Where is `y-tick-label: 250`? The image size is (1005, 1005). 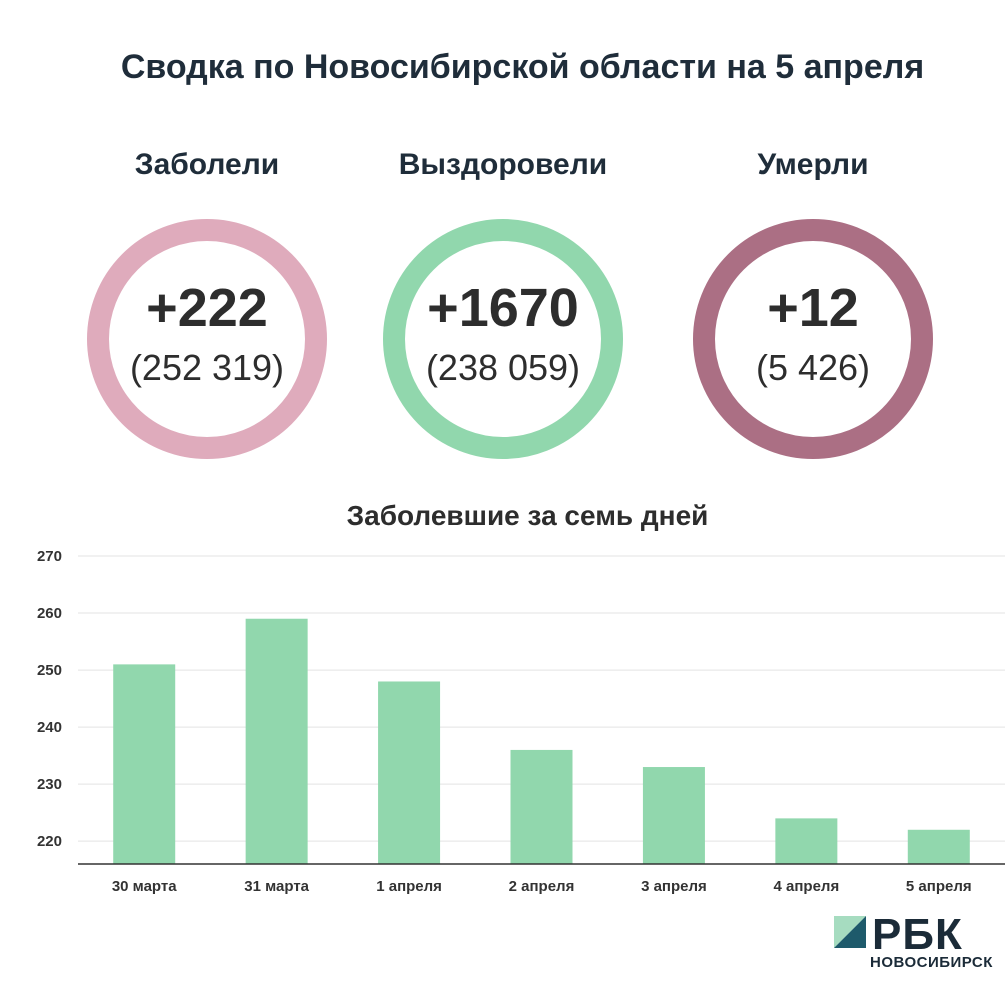
y-tick-label: 250 is located at coordinates (49, 670).